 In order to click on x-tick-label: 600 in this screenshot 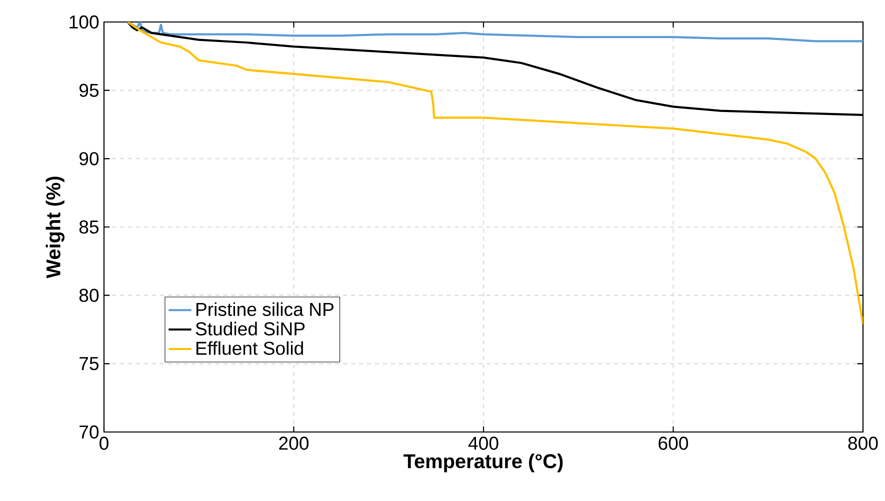, I will do `click(673, 443)`.